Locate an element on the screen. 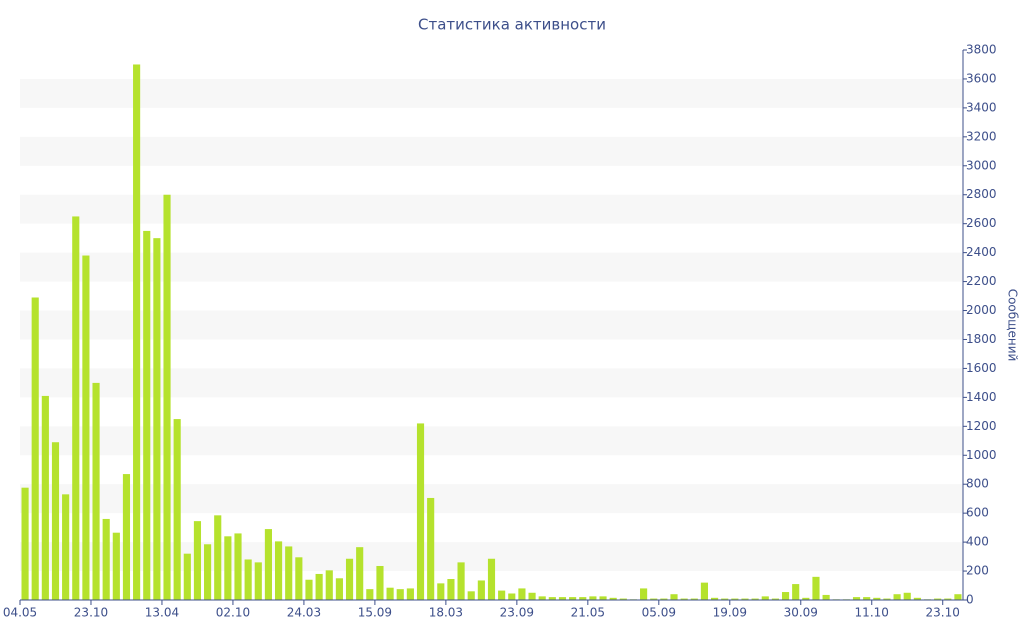 The image size is (1024, 644). x-tick-label: 05.09 is located at coordinates (659, 613).